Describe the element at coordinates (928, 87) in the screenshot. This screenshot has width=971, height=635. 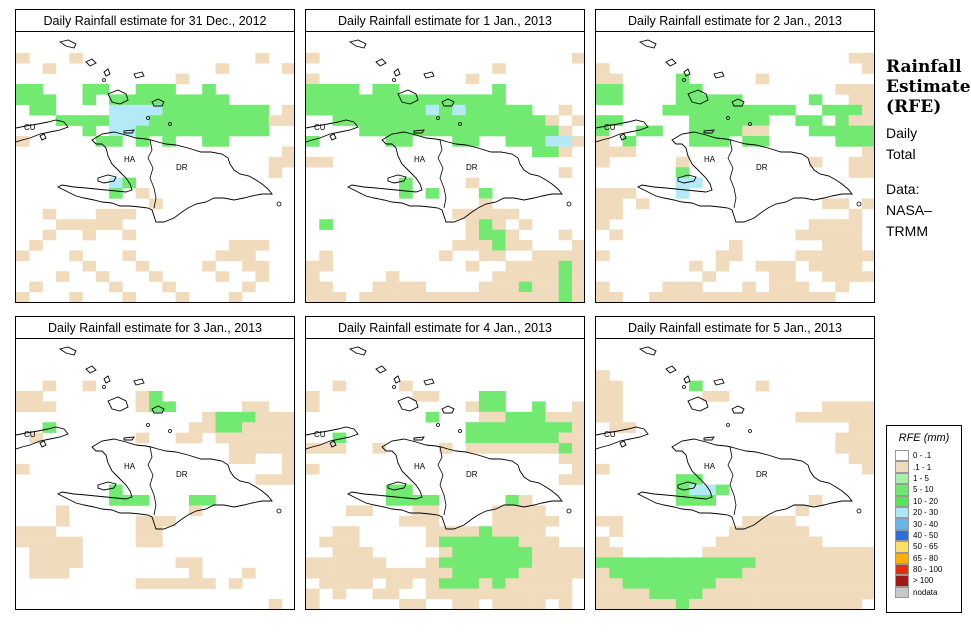
I see `product-title: Rainfall Estimate (RFE)` at that location.